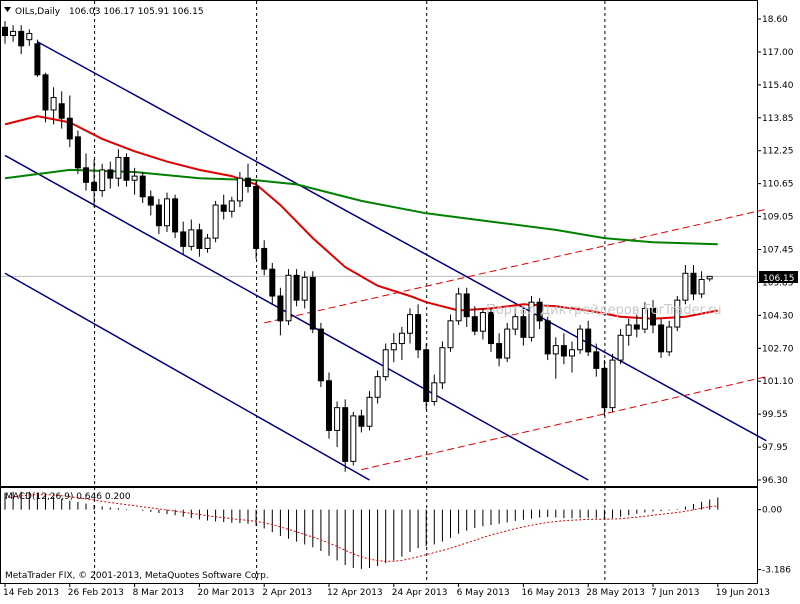  What do you see at coordinates (743, 593) in the screenshot?
I see `x-tick-label: 19 Jun 2013` at bounding box center [743, 593].